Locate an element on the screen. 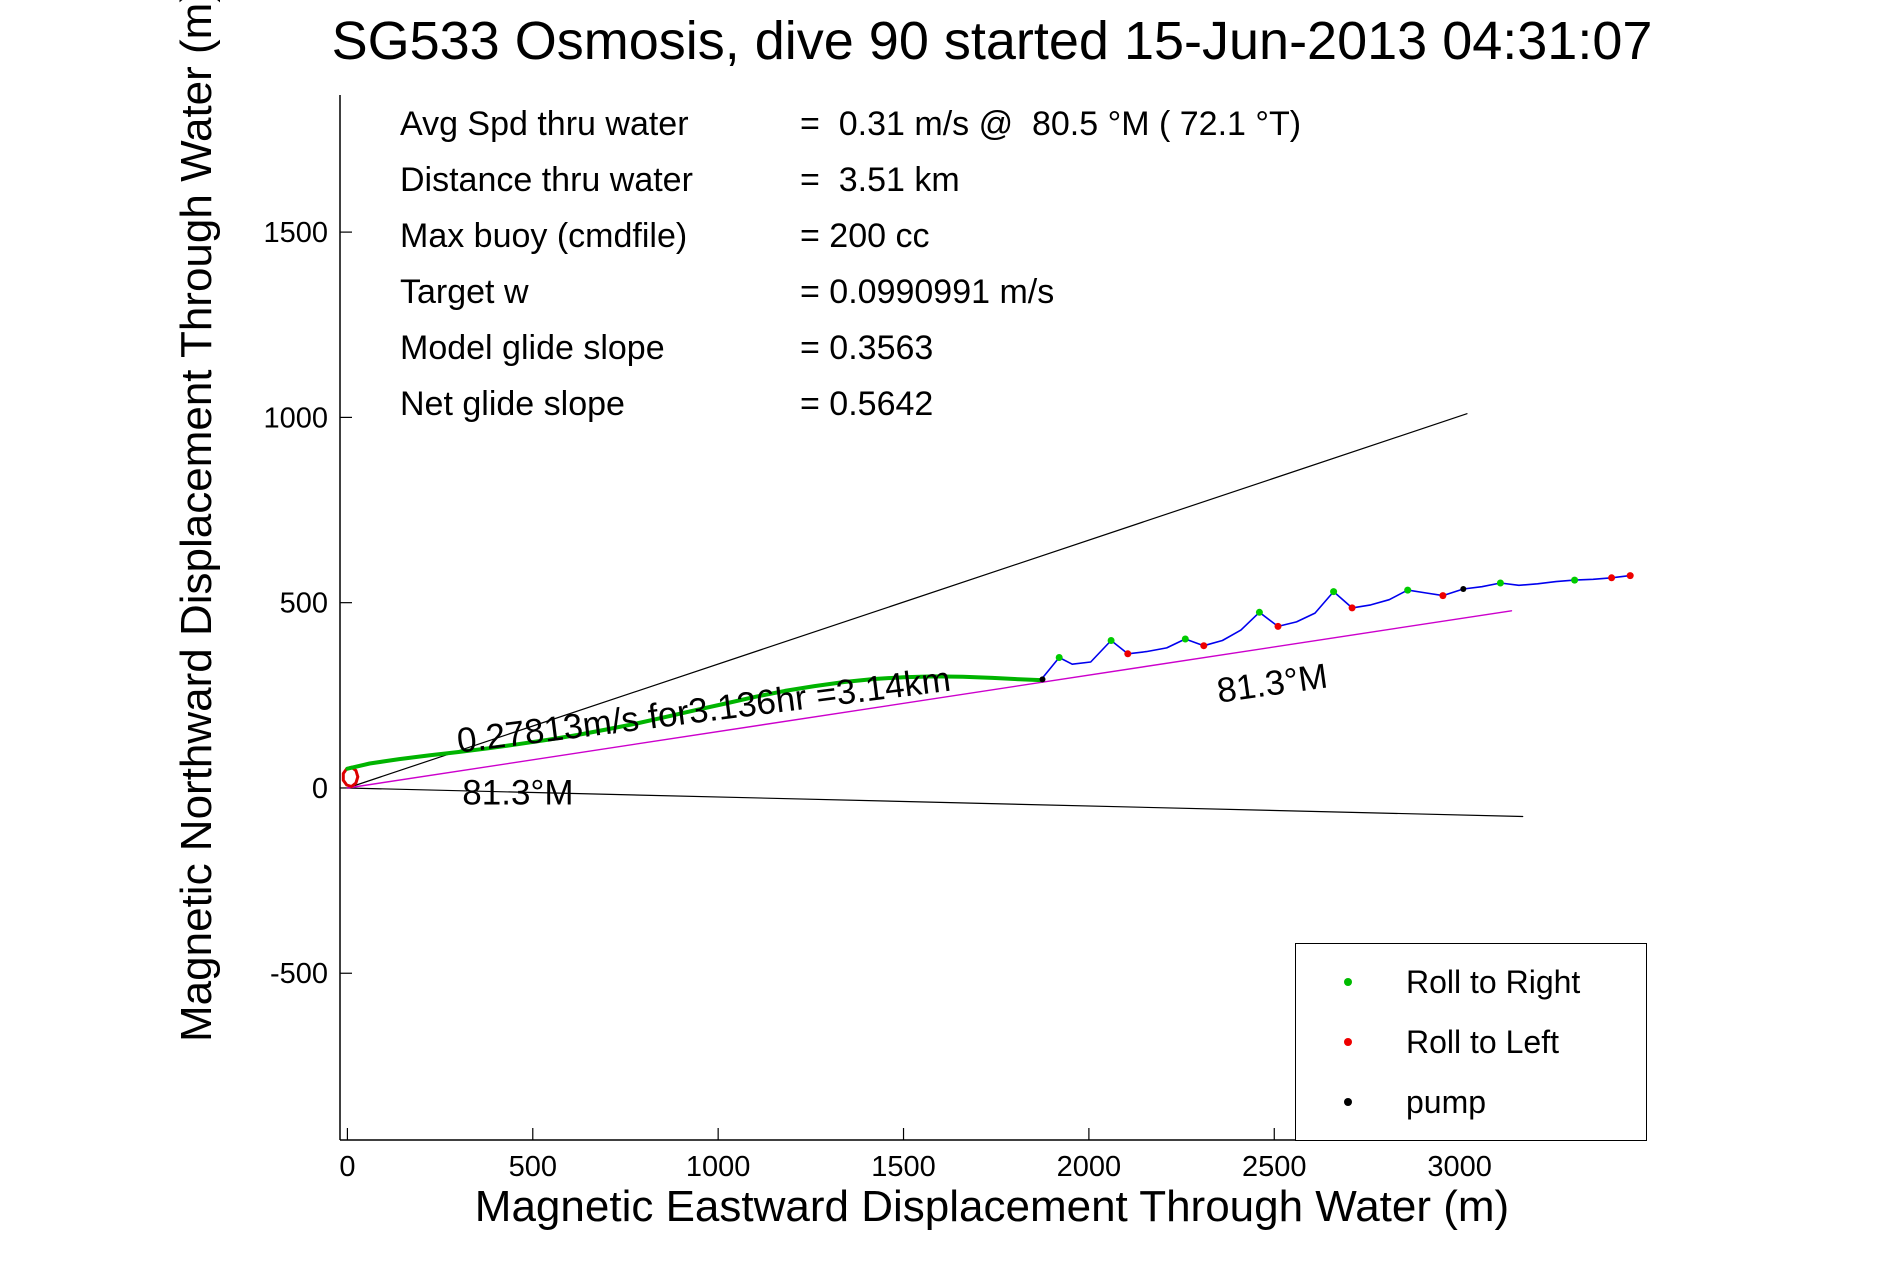 The image size is (1891, 1262). chart-annotation: 0.27813m/s for3.136hr =3.14km is located at coordinates (704, 710).